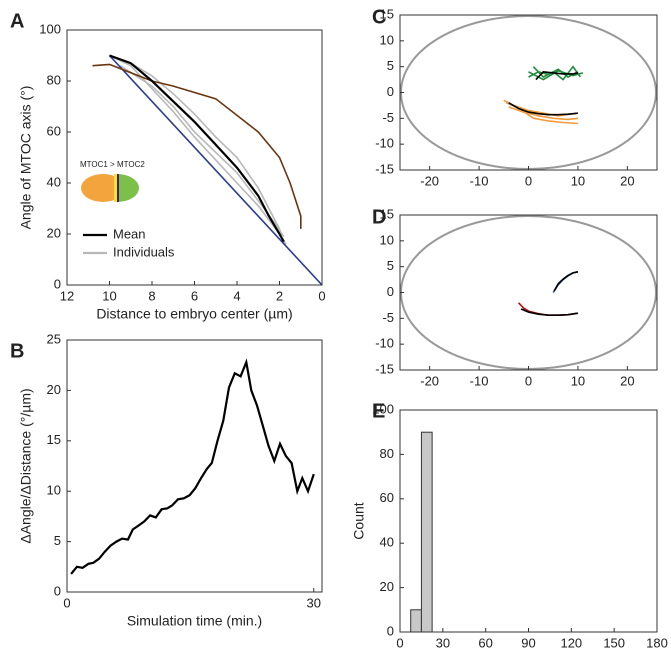 Image resolution: width=671 pixels, height=655 pixels. I want to click on x-axis-label: Distance to embryo center (µm), so click(194, 314).